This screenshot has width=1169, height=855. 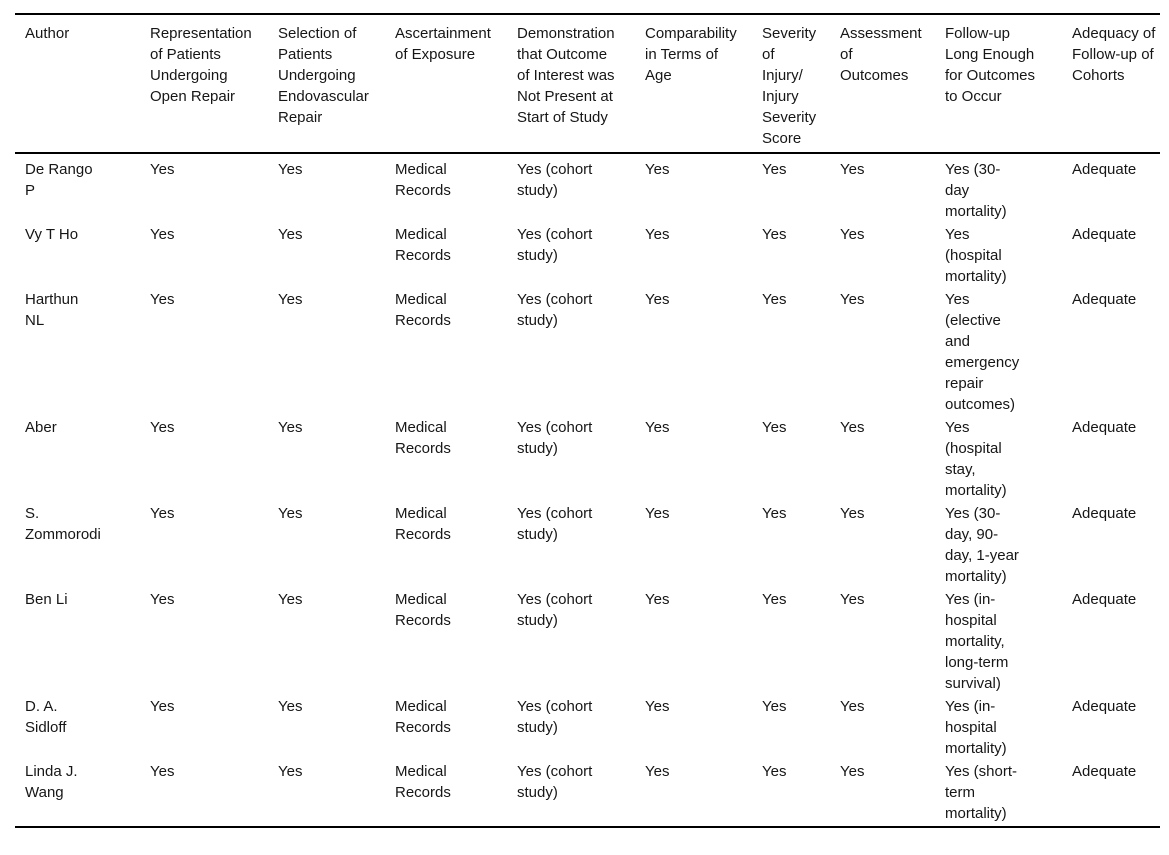 I want to click on cell-harthun-nl-author: Harthun NL, so click(x=52, y=310).